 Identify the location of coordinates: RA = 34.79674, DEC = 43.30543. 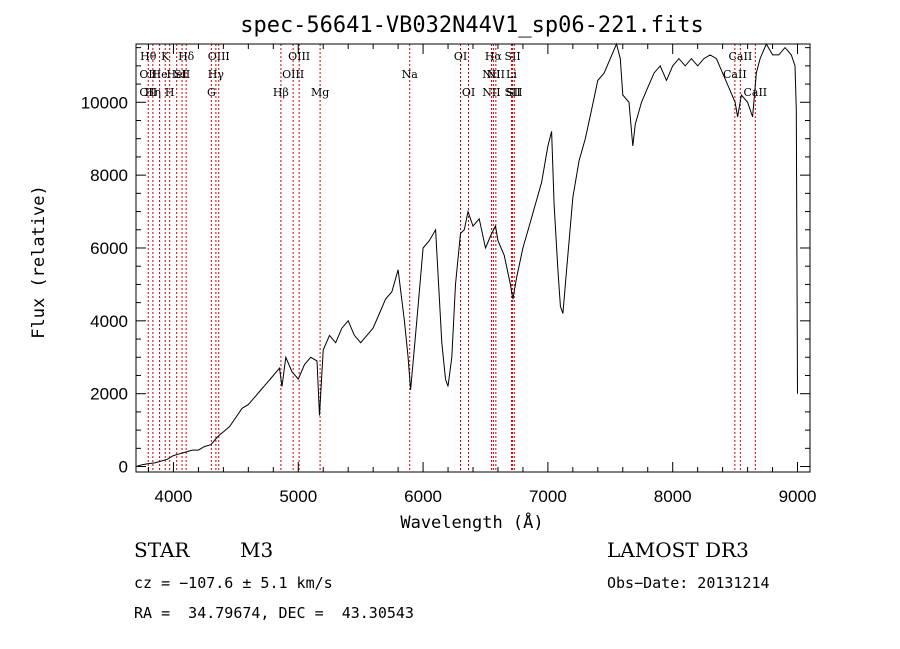
(274, 613).